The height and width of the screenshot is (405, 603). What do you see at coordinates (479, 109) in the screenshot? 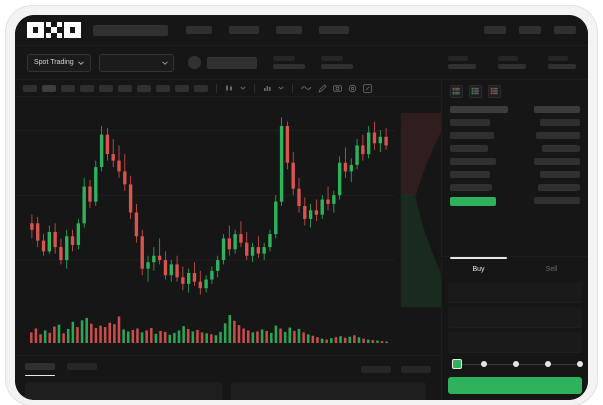
I see `orderbook-header-left` at bounding box center [479, 109].